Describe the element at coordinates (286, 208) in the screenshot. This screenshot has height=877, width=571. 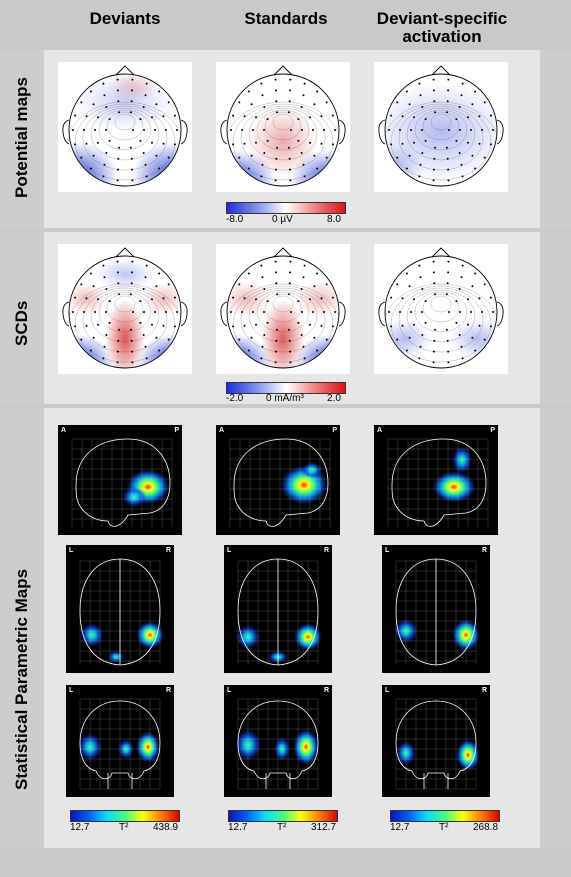
I see `potential-colorbar` at that location.